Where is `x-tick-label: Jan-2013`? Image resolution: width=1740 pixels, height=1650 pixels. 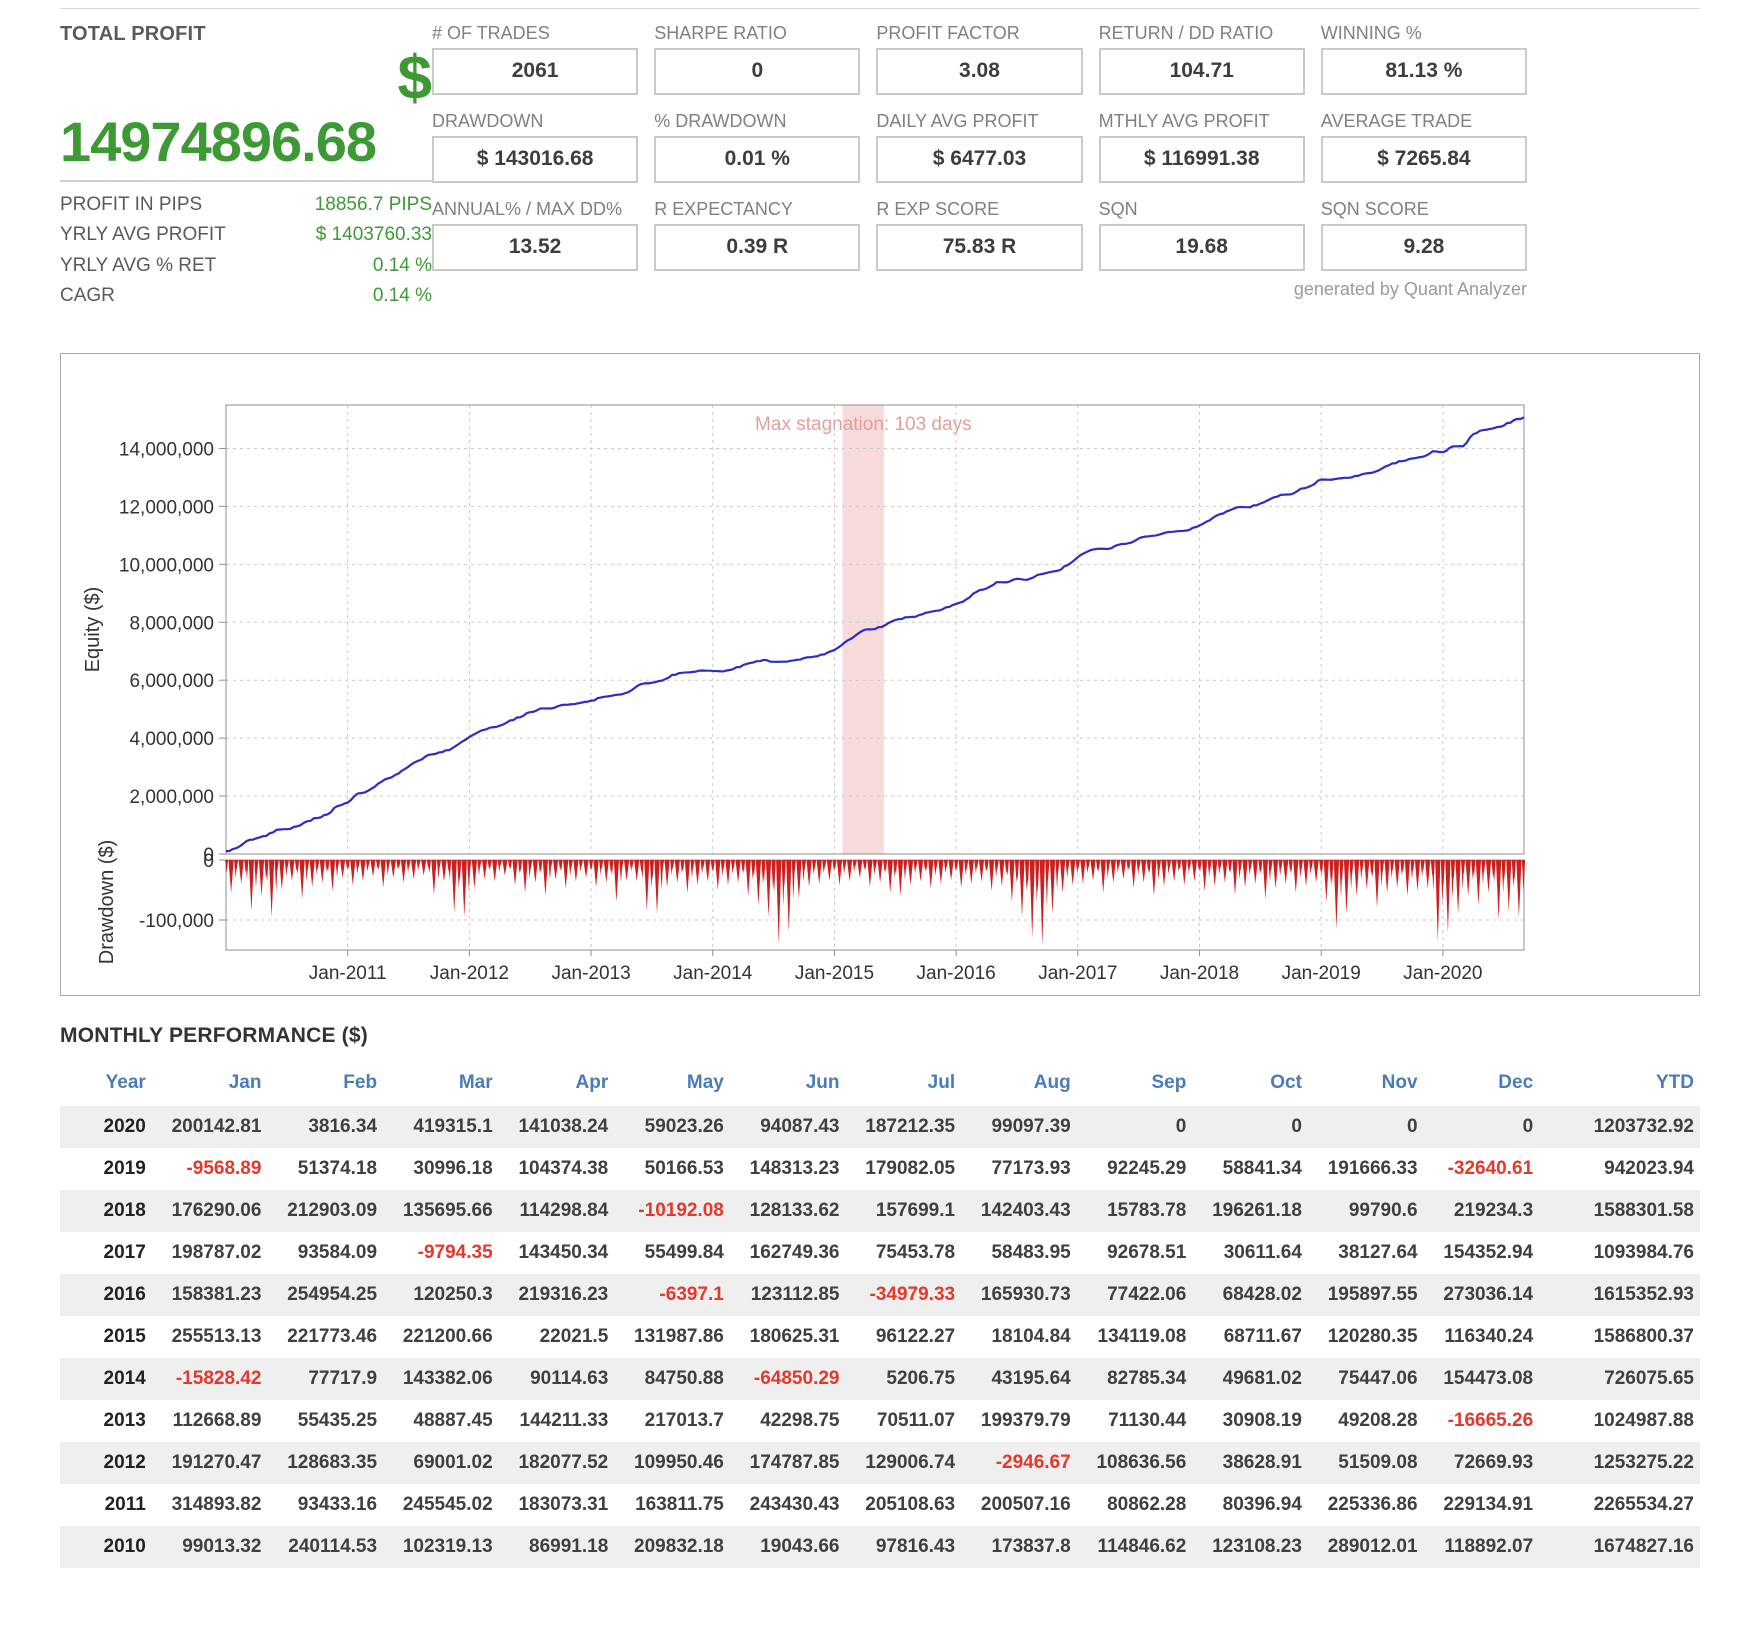 x-tick-label: Jan-2013 is located at coordinates (590, 973).